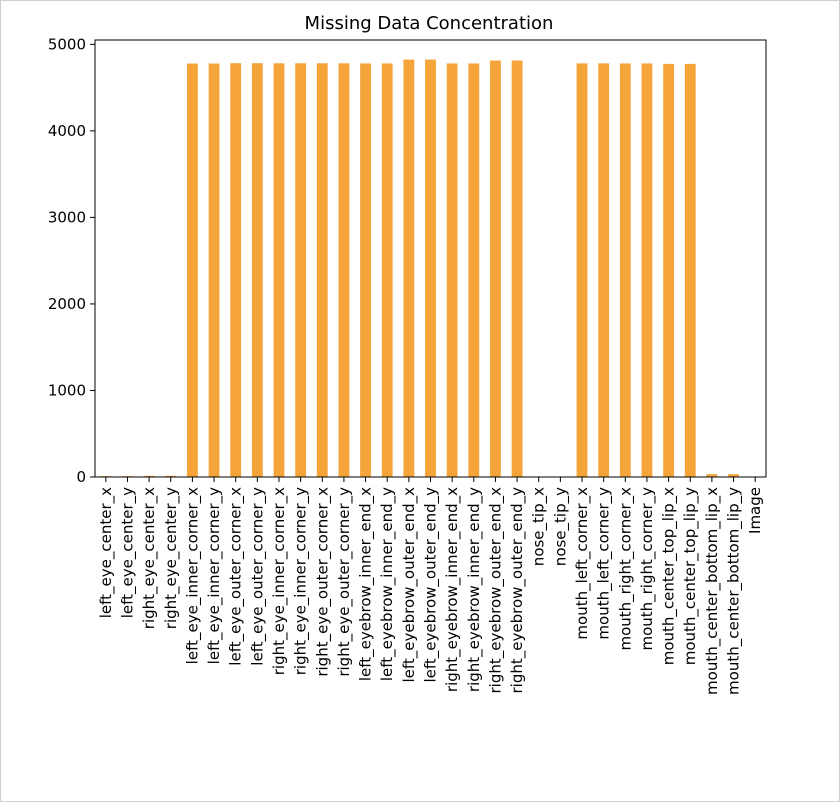  I want to click on y-tick-label: 1000, so click(67, 390).